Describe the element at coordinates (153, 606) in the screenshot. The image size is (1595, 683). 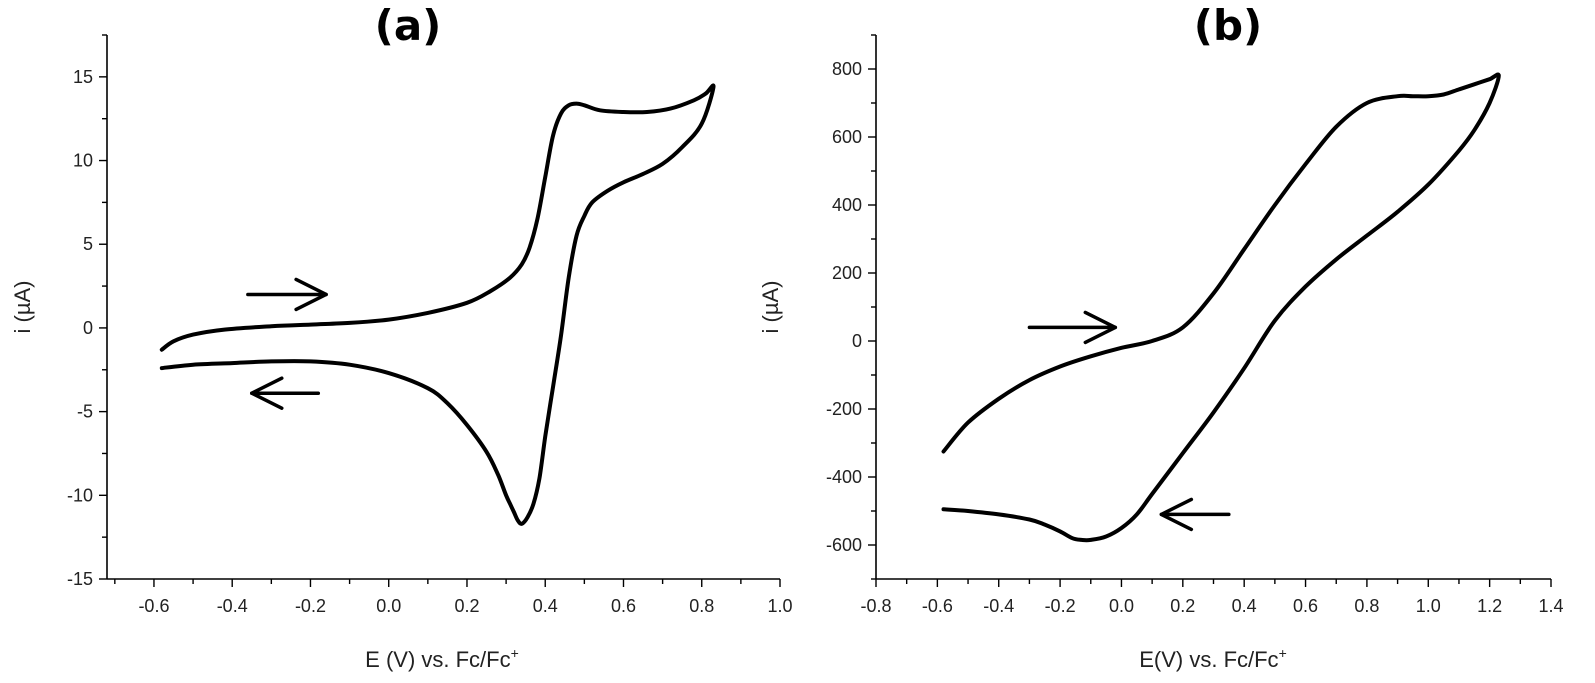
I see `panel-a-x-tick-label: -0.6` at that location.